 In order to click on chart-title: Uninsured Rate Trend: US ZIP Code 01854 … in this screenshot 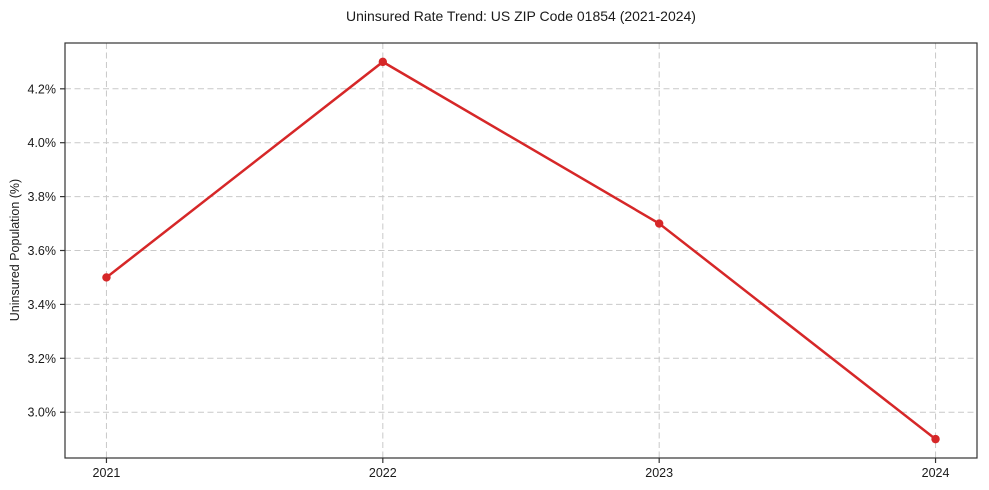, I will do `click(521, 16)`.